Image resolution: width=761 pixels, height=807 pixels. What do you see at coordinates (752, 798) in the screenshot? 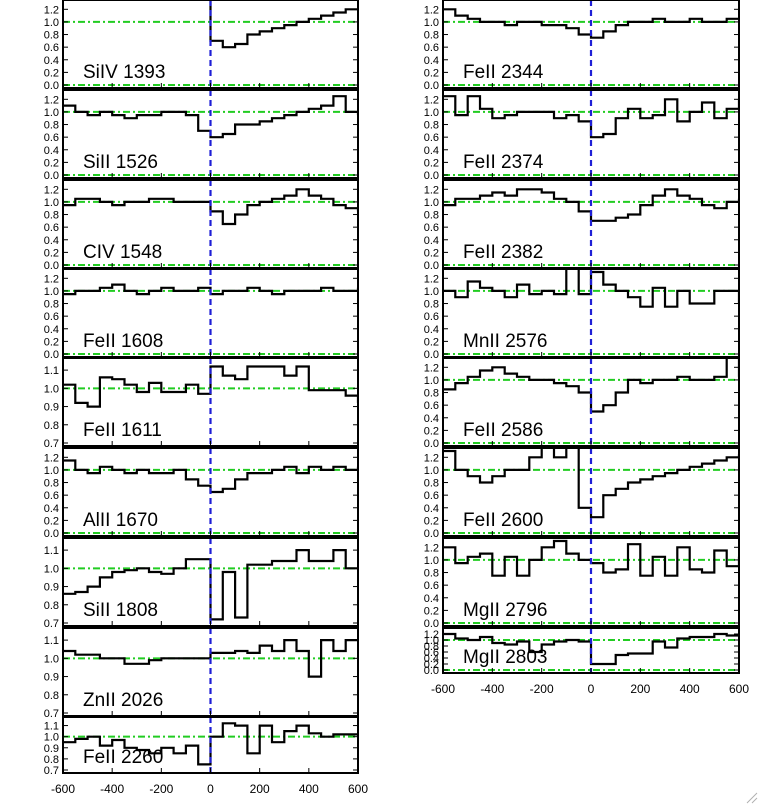
I see `resize-grip-icon` at bounding box center [752, 798].